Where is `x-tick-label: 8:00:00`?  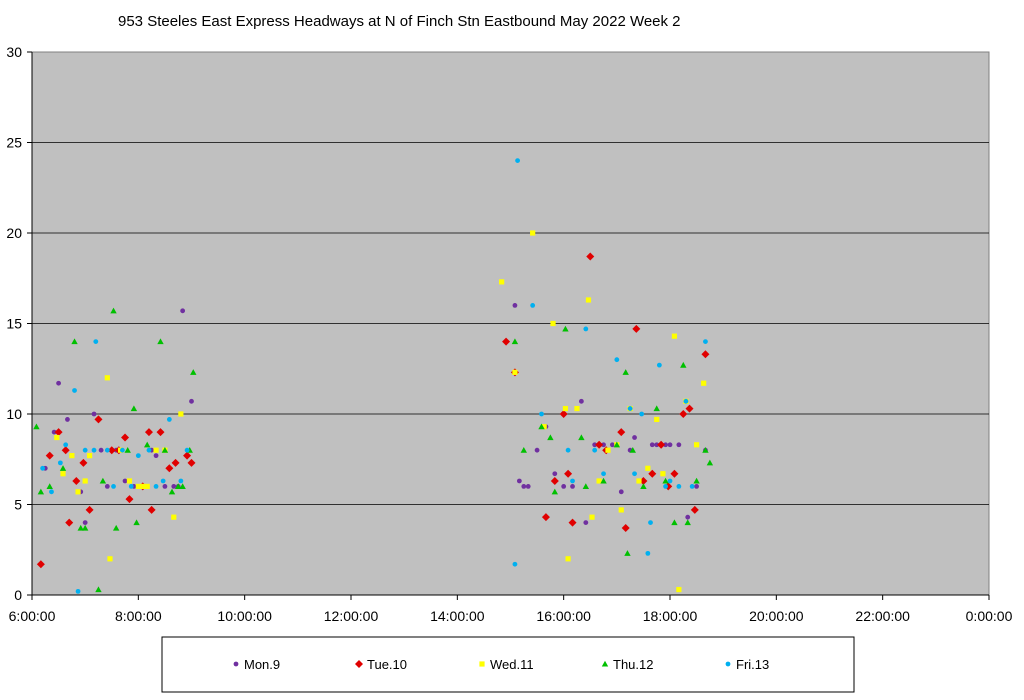 x-tick-label: 8:00:00 is located at coordinates (138, 616).